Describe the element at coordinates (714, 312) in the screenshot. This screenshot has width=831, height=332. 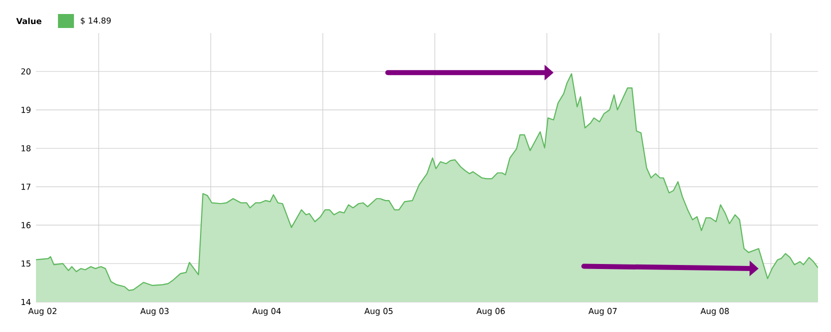
I see `x-tick-label: Aug 08` at that location.